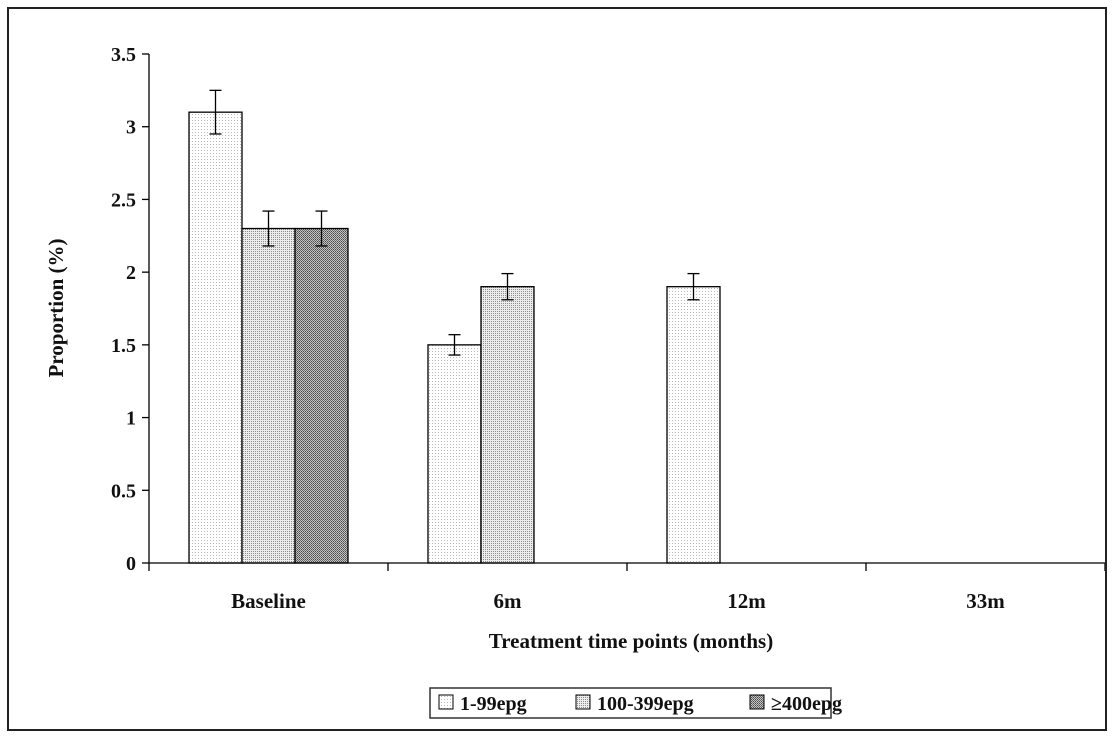 This screenshot has height=738, width=1114. What do you see at coordinates (693, 286) in the screenshot?
I see `error-bar-1-99epg-12m` at bounding box center [693, 286].